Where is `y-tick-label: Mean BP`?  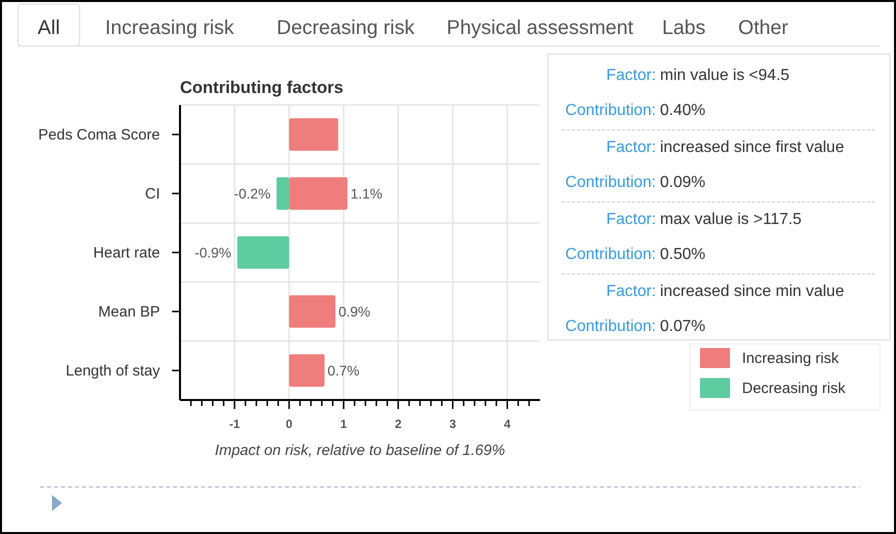
y-tick-label: Mean BP is located at coordinates (129, 312).